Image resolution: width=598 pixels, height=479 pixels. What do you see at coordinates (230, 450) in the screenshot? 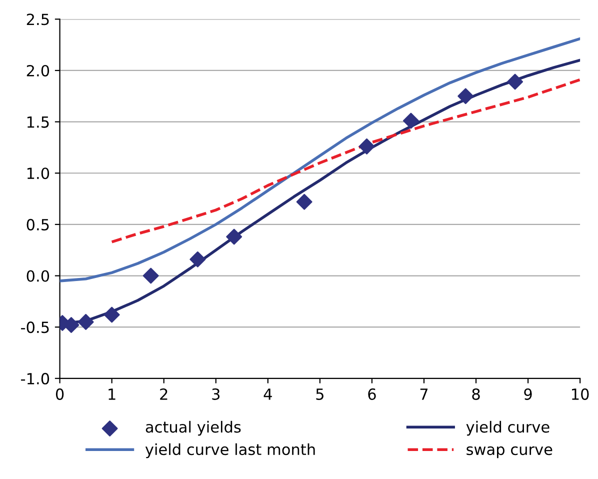
I see `legend-label: yield curve last month` at bounding box center [230, 450].